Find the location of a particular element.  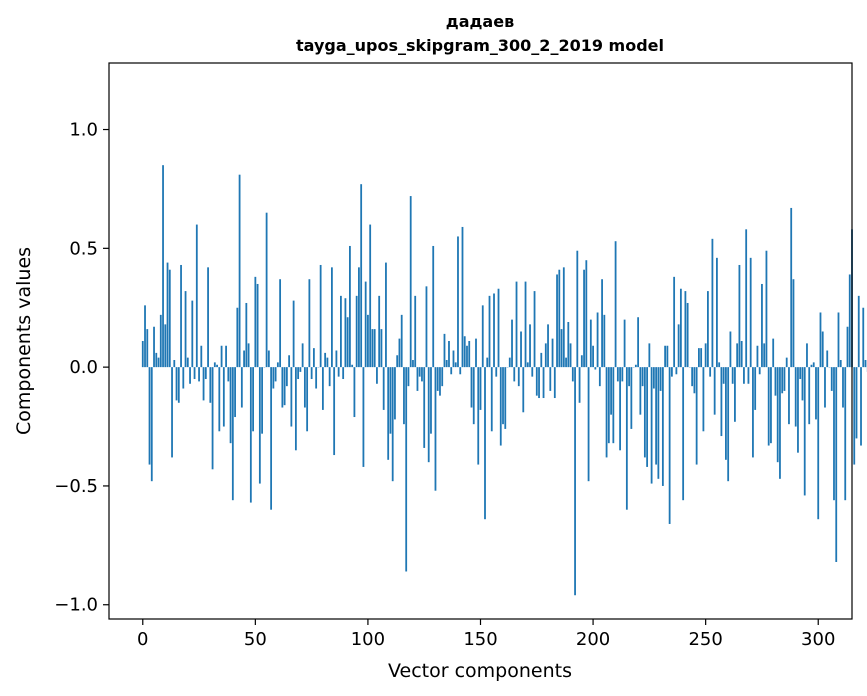

x-tick-label: 150 is located at coordinates (480, 639).